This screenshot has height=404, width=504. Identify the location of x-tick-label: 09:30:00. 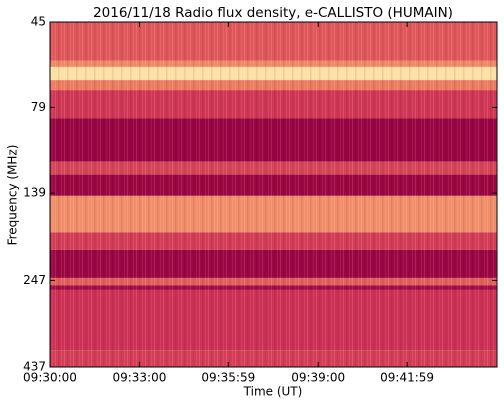
(50, 378).